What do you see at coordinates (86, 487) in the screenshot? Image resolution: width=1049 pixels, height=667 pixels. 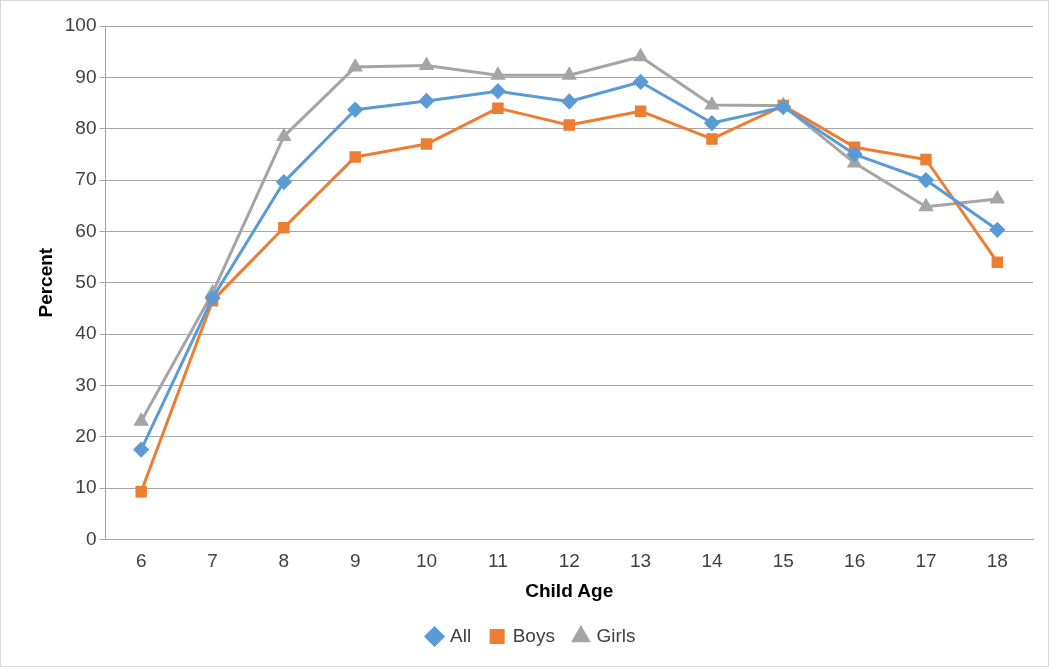 I see `y-tick-label: 10` at bounding box center [86, 487].